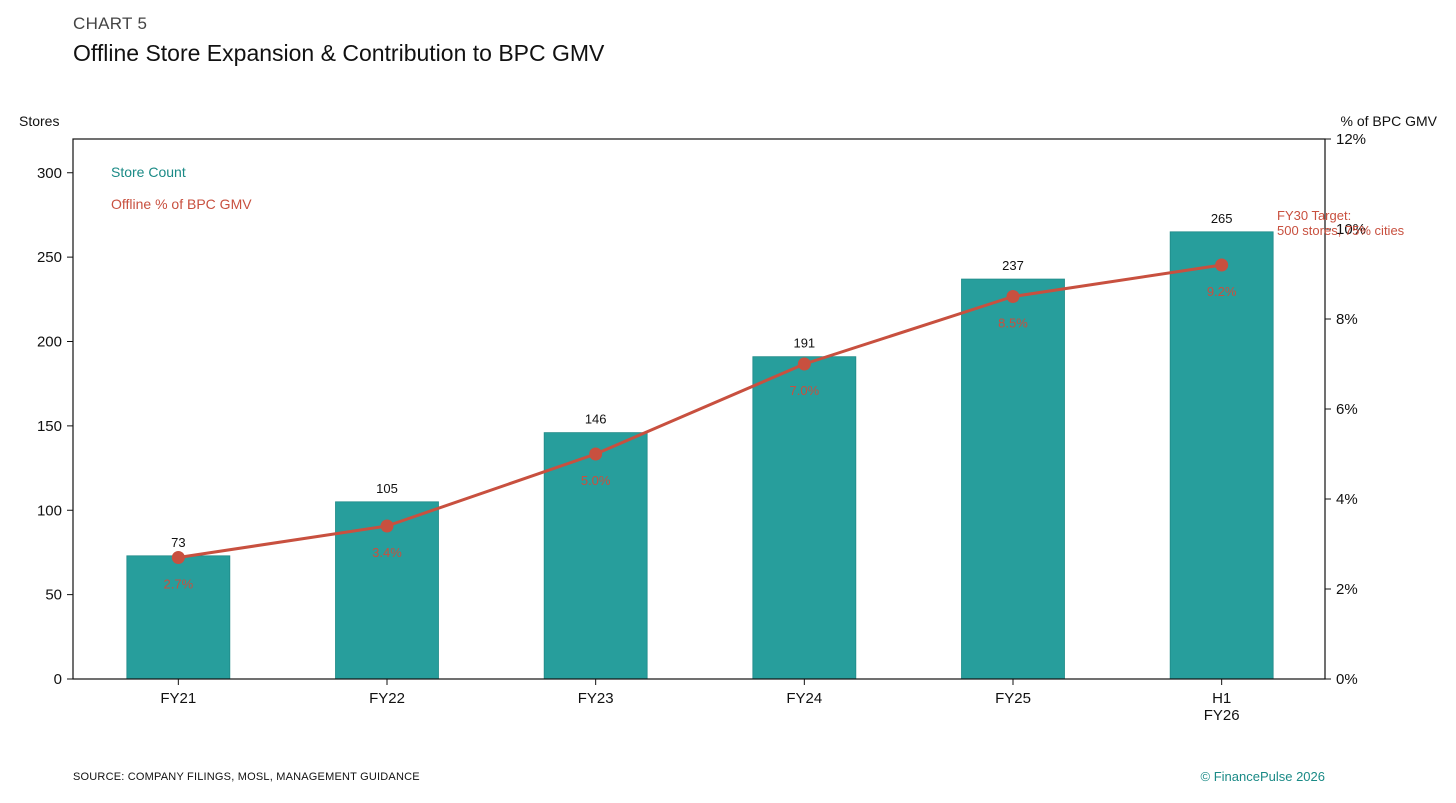 This screenshot has width=1456, height=803. What do you see at coordinates (596, 480) in the screenshot?
I see `line-value-label-2: 5.0%` at bounding box center [596, 480].